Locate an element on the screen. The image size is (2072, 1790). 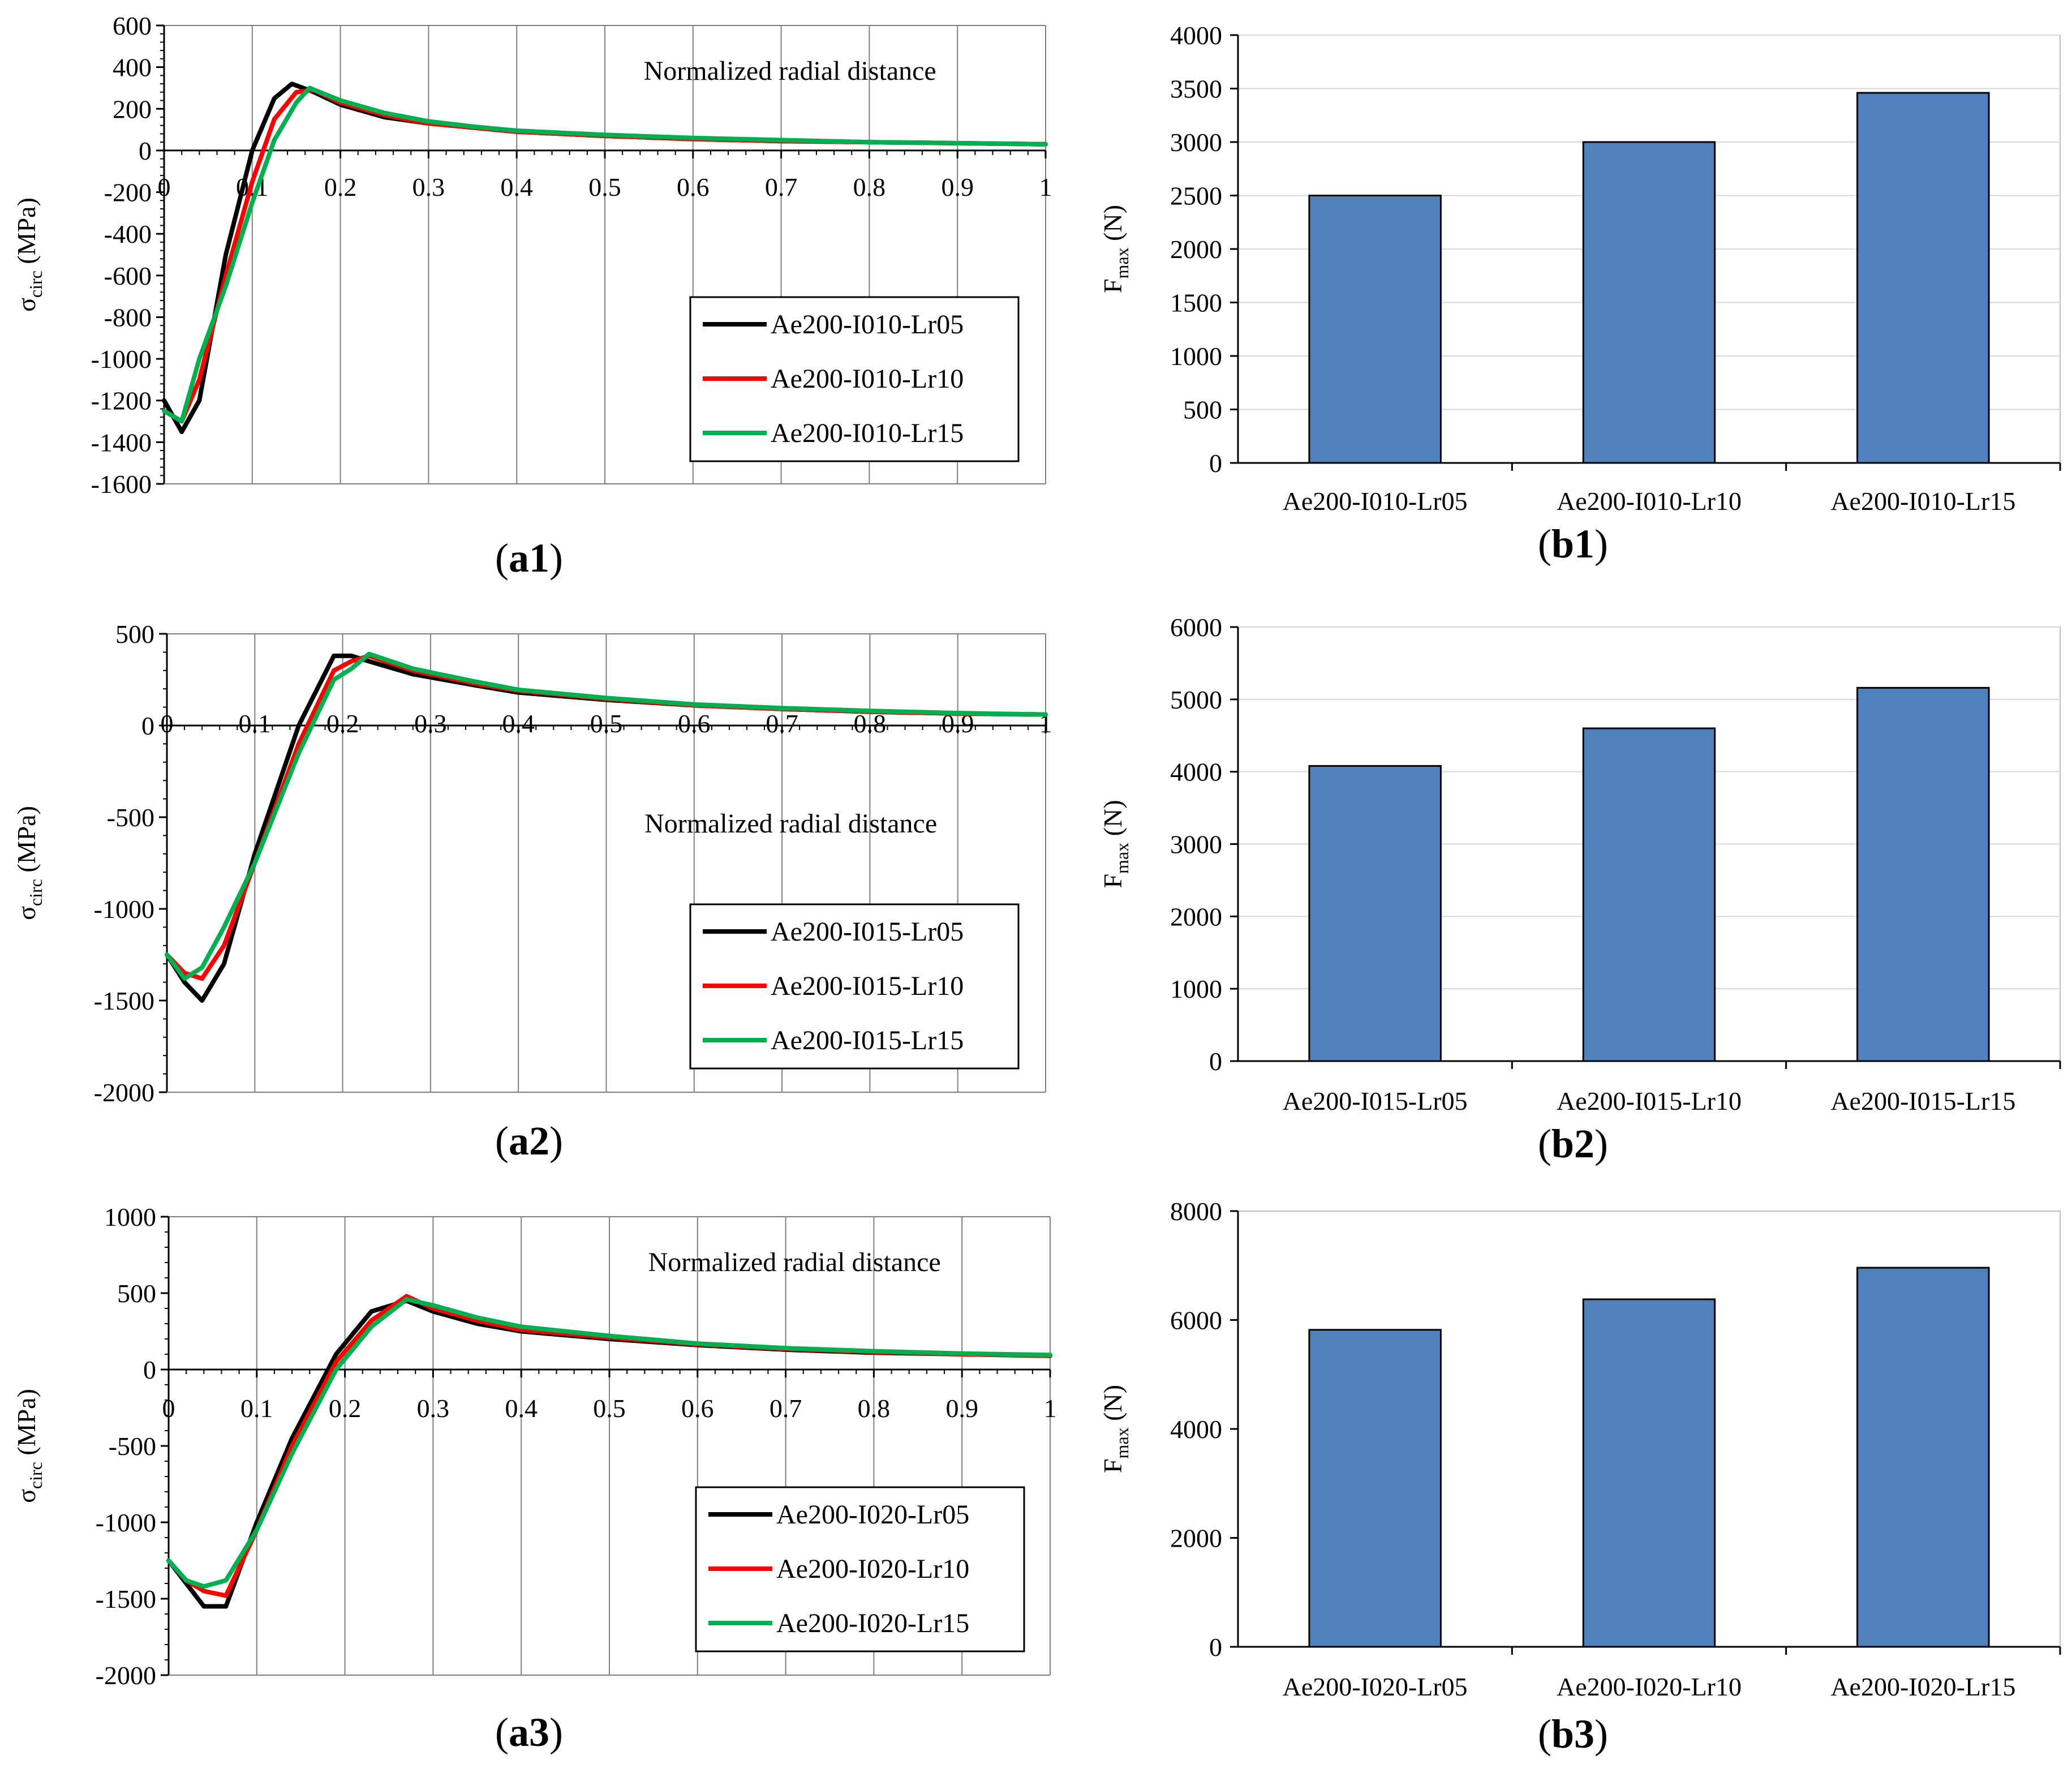
y-tick-label: -400 is located at coordinates (128, 234).